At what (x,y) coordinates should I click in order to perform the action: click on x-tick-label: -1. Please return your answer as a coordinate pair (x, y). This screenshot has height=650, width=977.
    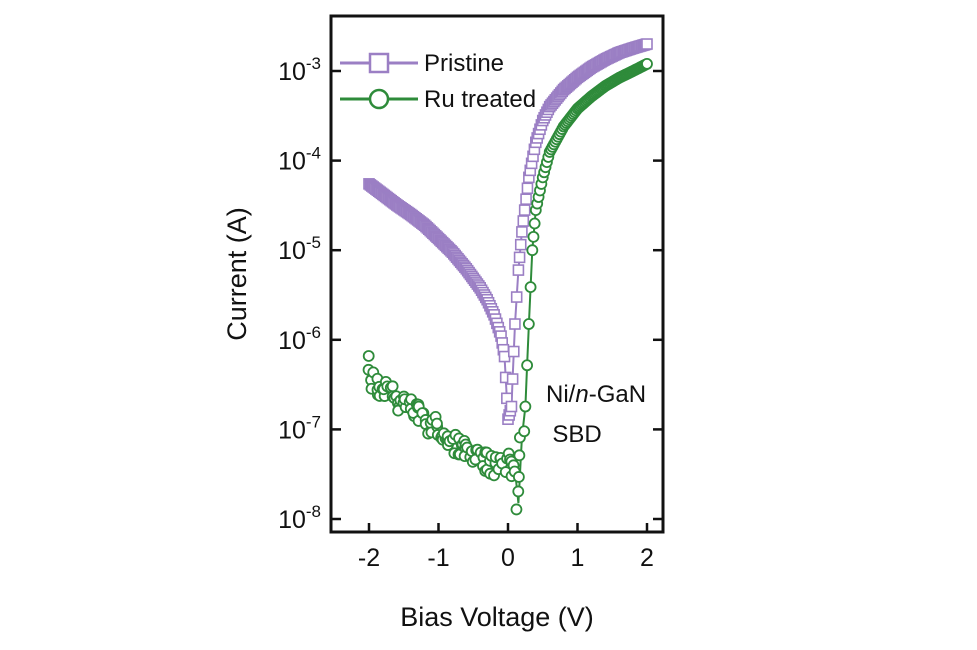
    Looking at the image, I should click on (438, 558).